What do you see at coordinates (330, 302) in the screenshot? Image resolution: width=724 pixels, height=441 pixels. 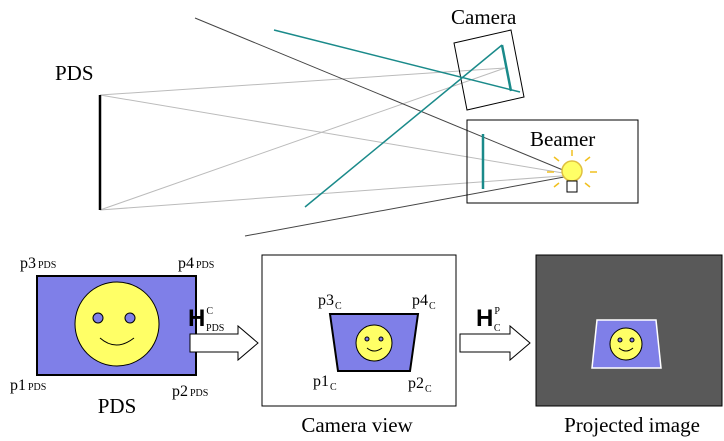 I see `corner-label: p3C` at bounding box center [330, 302].